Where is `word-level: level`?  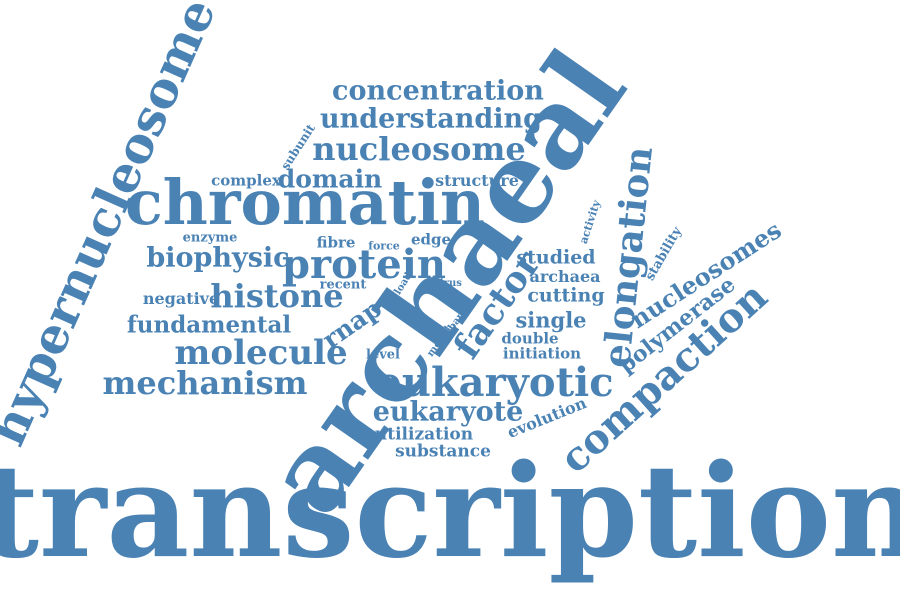
word-level: level is located at coordinates (383, 355).